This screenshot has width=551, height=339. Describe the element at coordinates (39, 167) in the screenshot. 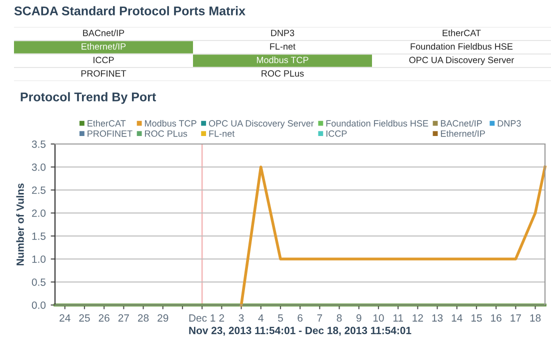

I see `y-tick-label: 3.0` at that location.